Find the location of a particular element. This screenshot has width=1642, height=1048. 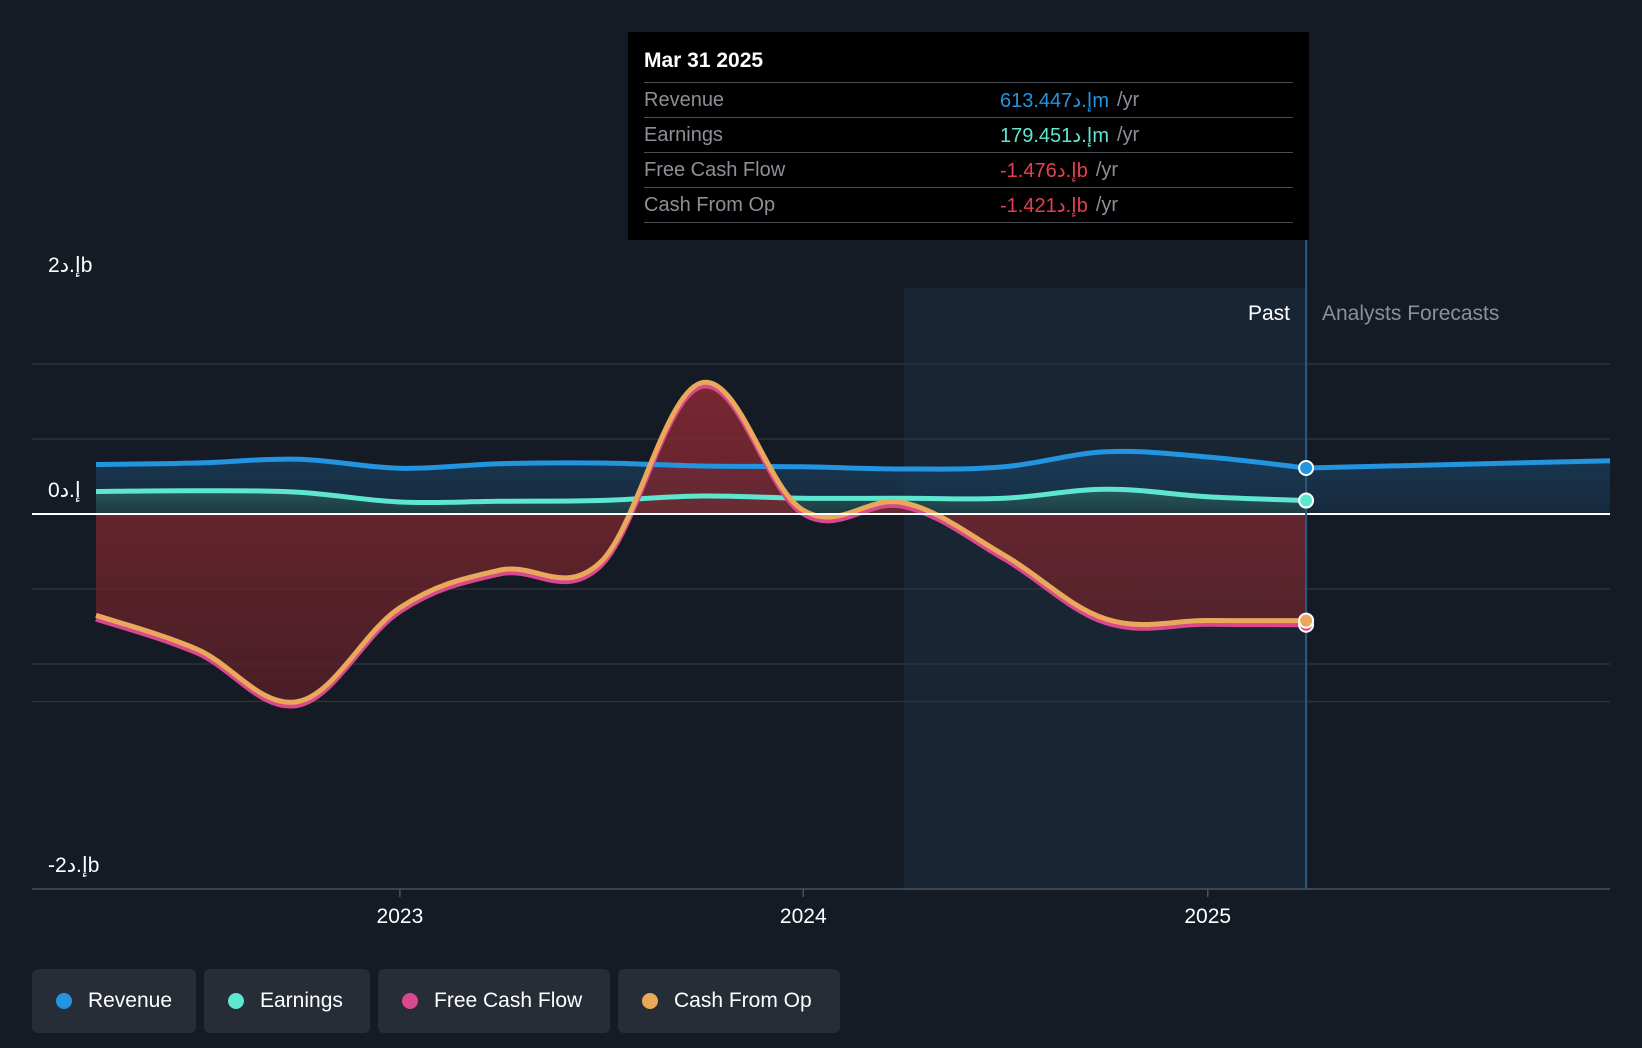

x-axis: 2023 2024 2025 is located at coordinates (804, 908).